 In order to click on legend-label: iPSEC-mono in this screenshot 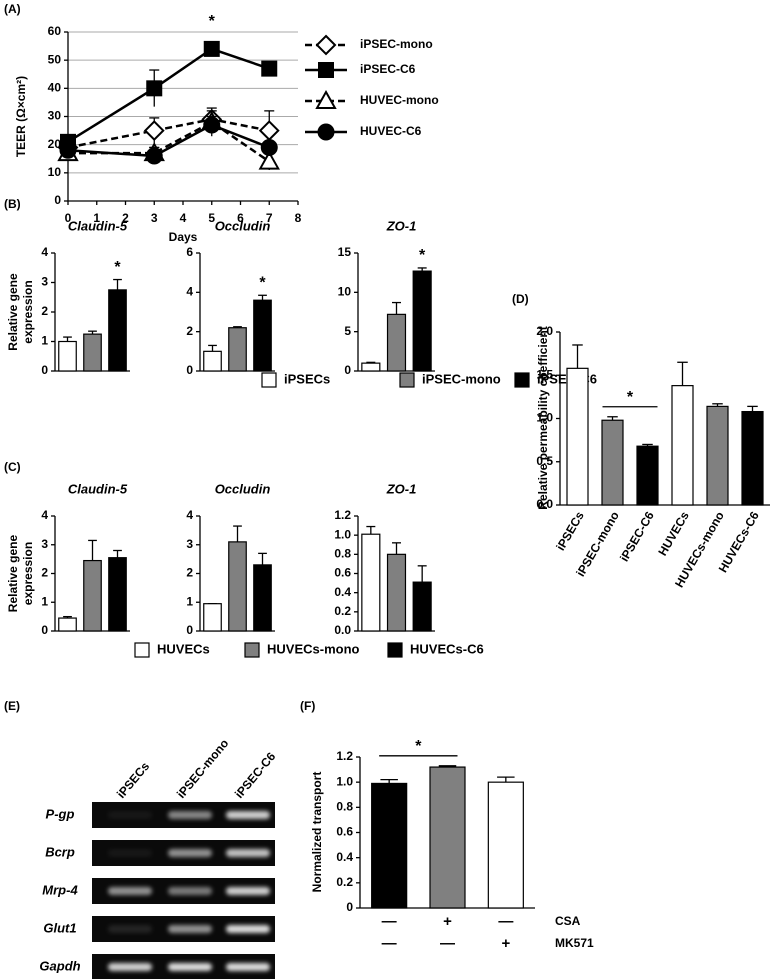, I will do `click(461, 378)`.